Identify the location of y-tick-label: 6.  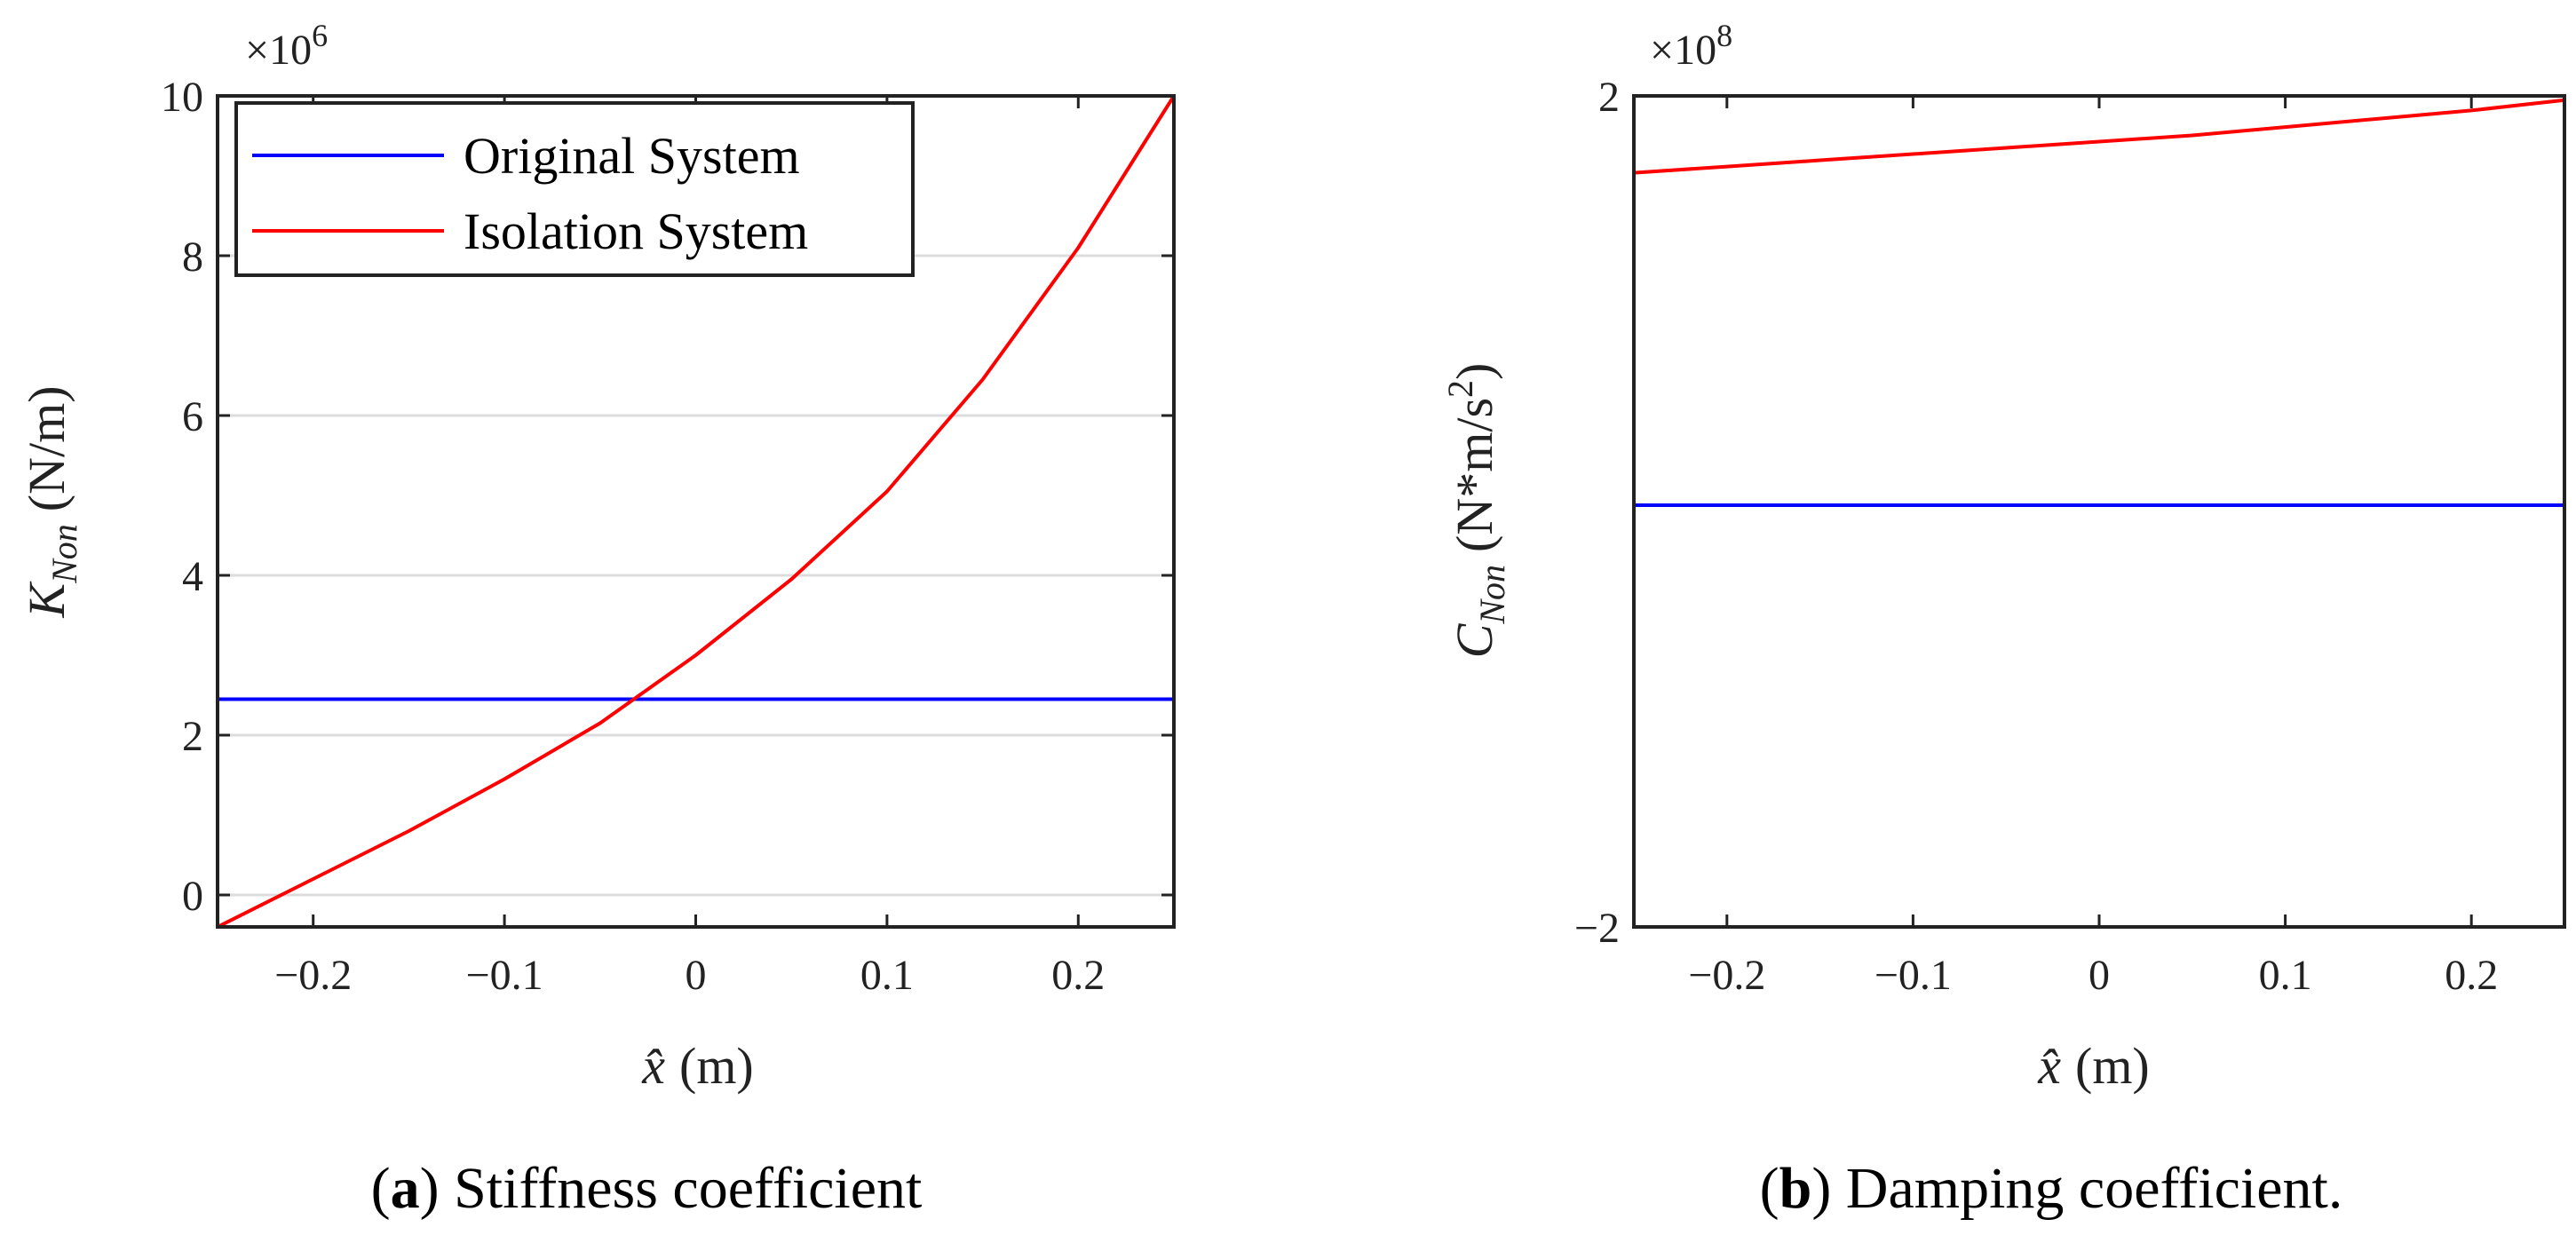
(193, 416).